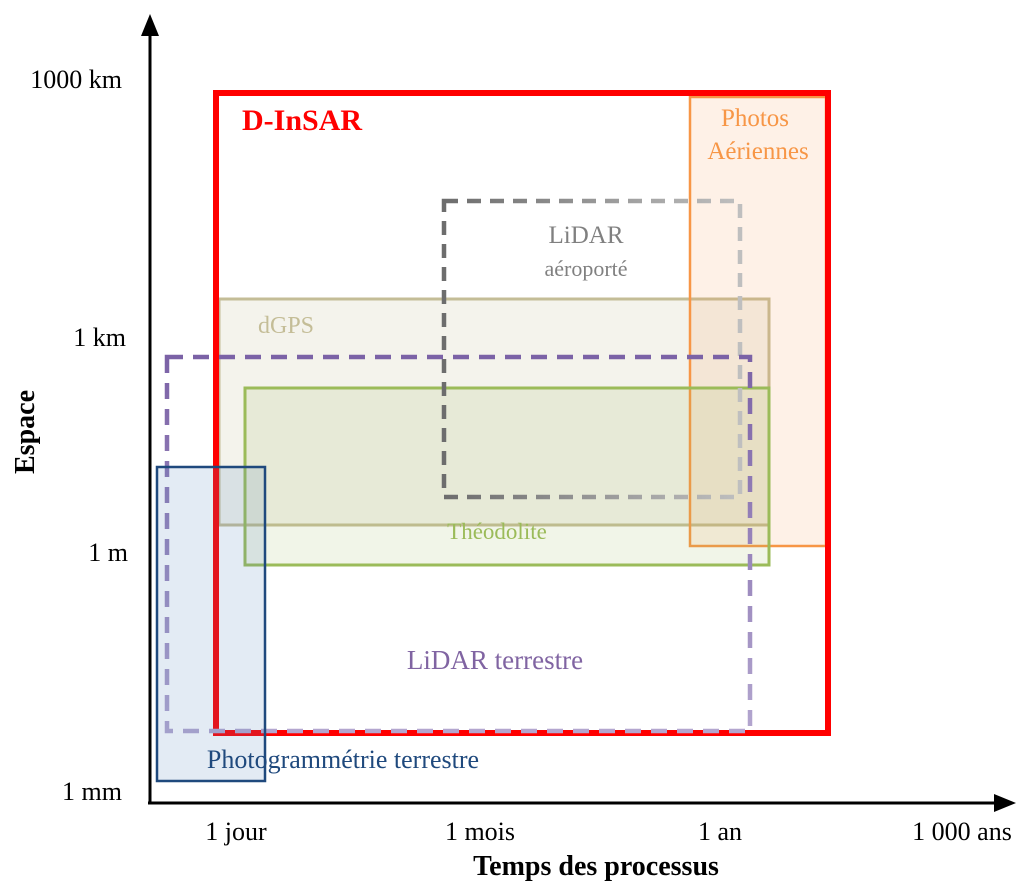 This screenshot has height=881, width=1024. I want to click on x-tick-1000ans: 1 000 ans, so click(962, 831).